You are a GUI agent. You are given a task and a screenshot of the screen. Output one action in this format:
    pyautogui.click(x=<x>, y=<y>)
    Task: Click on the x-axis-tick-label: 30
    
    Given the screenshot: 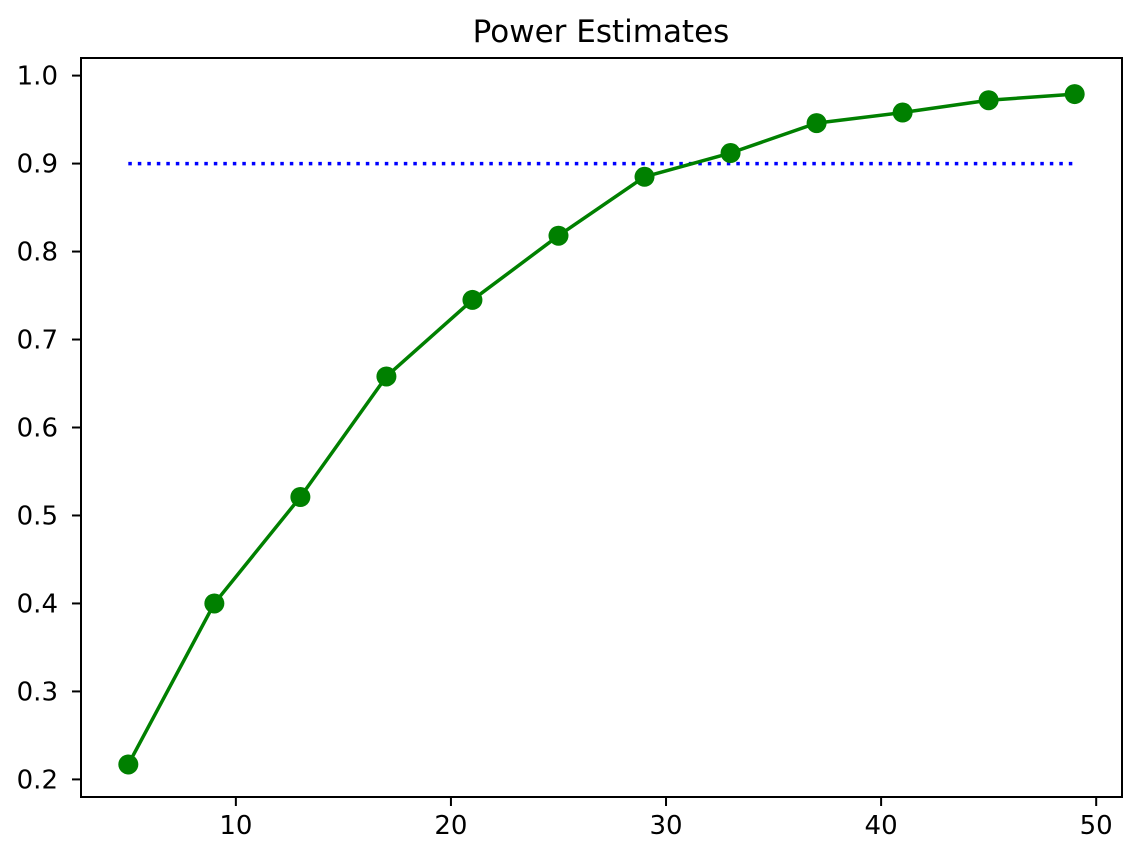 What is the action you would take?
    pyautogui.click(x=665, y=826)
    